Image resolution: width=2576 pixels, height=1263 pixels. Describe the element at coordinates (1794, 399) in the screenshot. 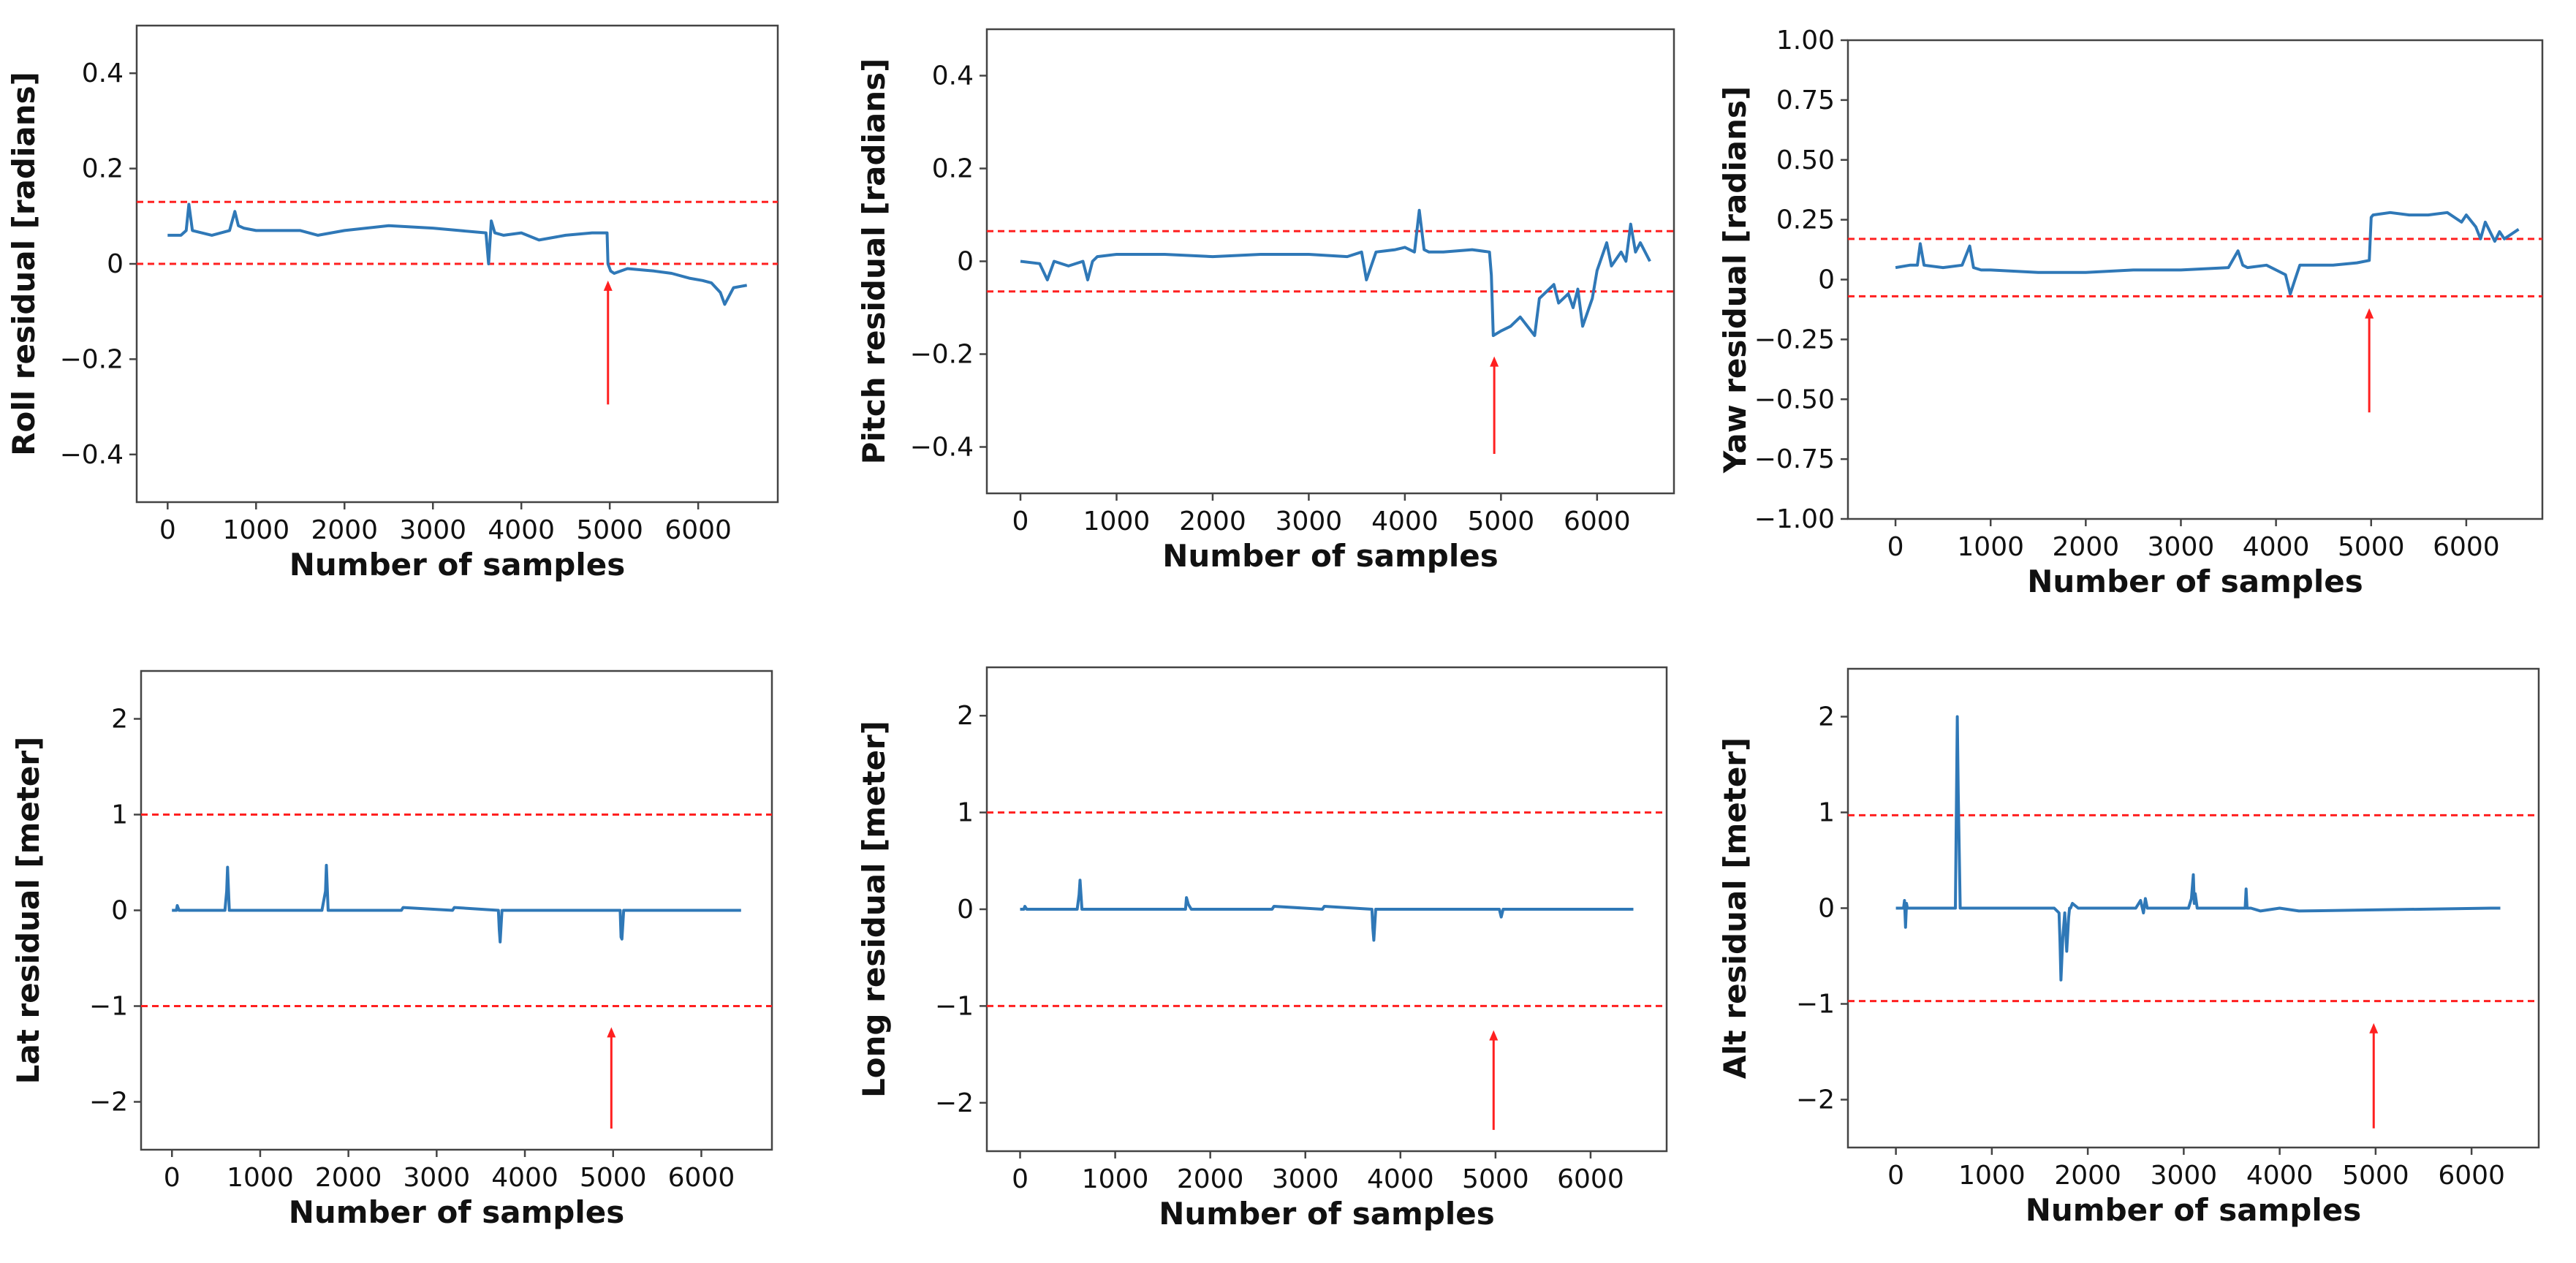

I see `y-tick-label: −0.50` at that location.